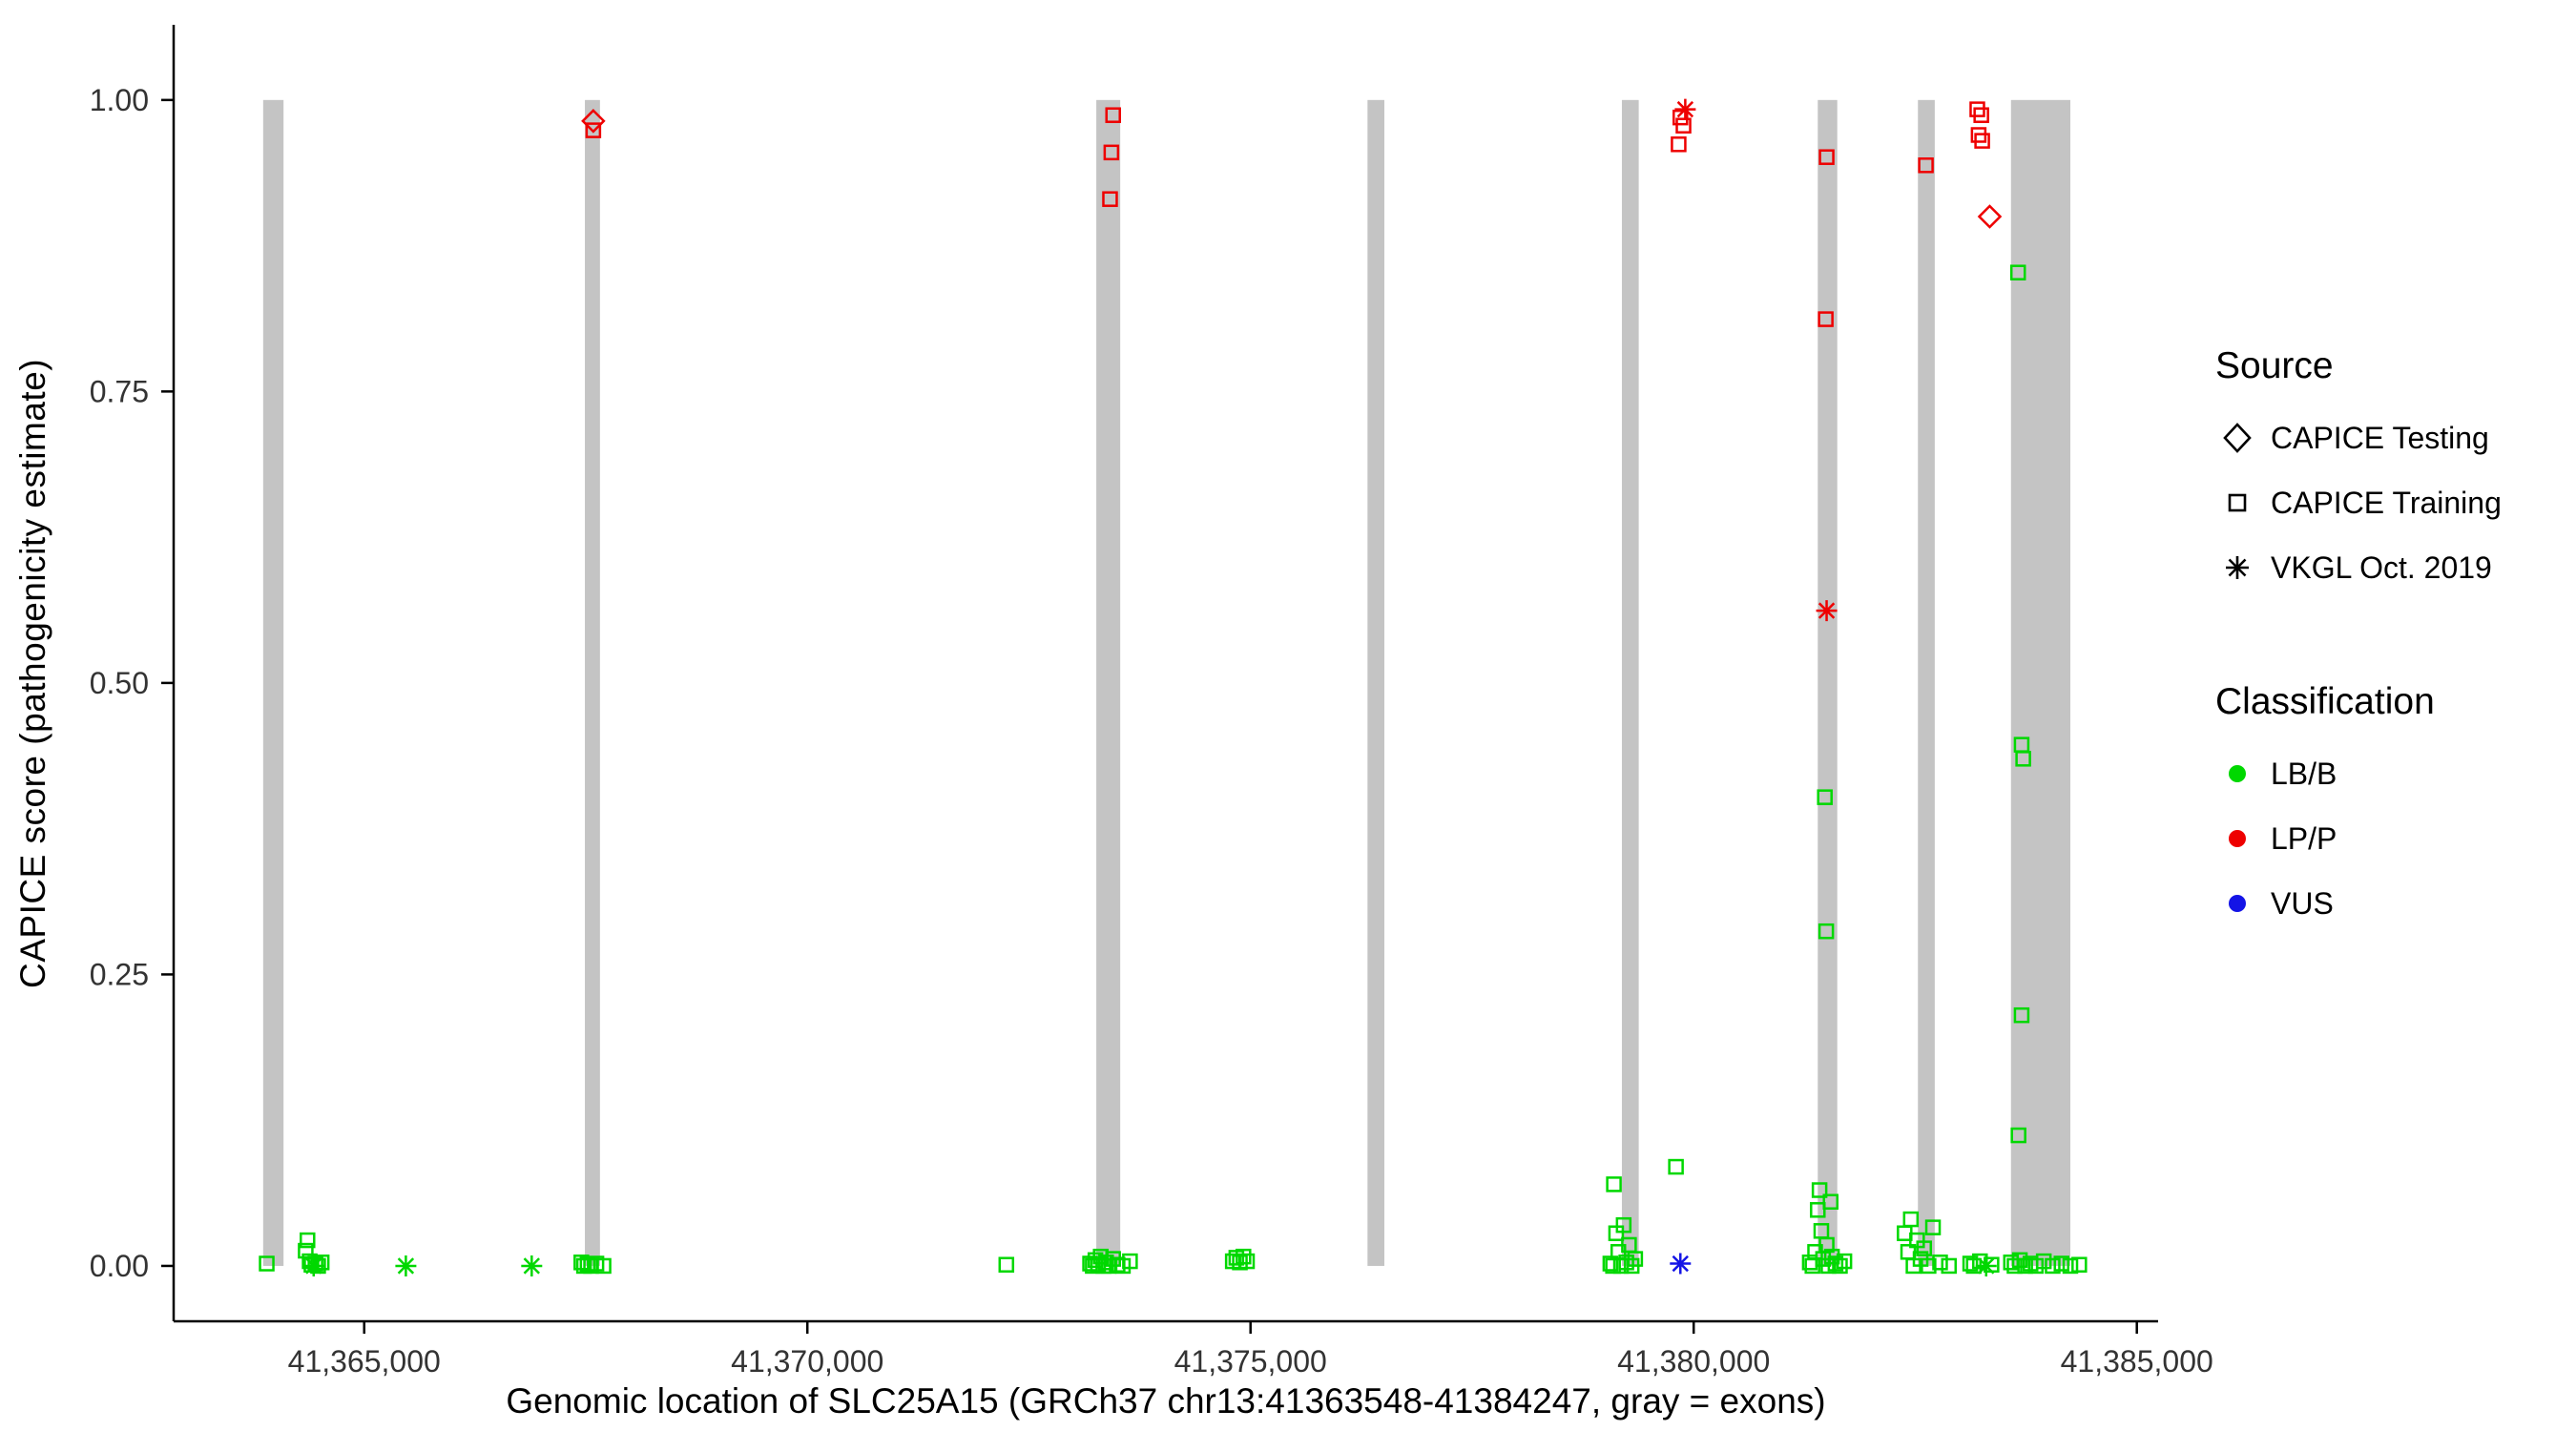 This screenshot has height=1431, width=2576. I want to click on legend-item-capice-testing: CAPICE Testing, so click(2392, 438).